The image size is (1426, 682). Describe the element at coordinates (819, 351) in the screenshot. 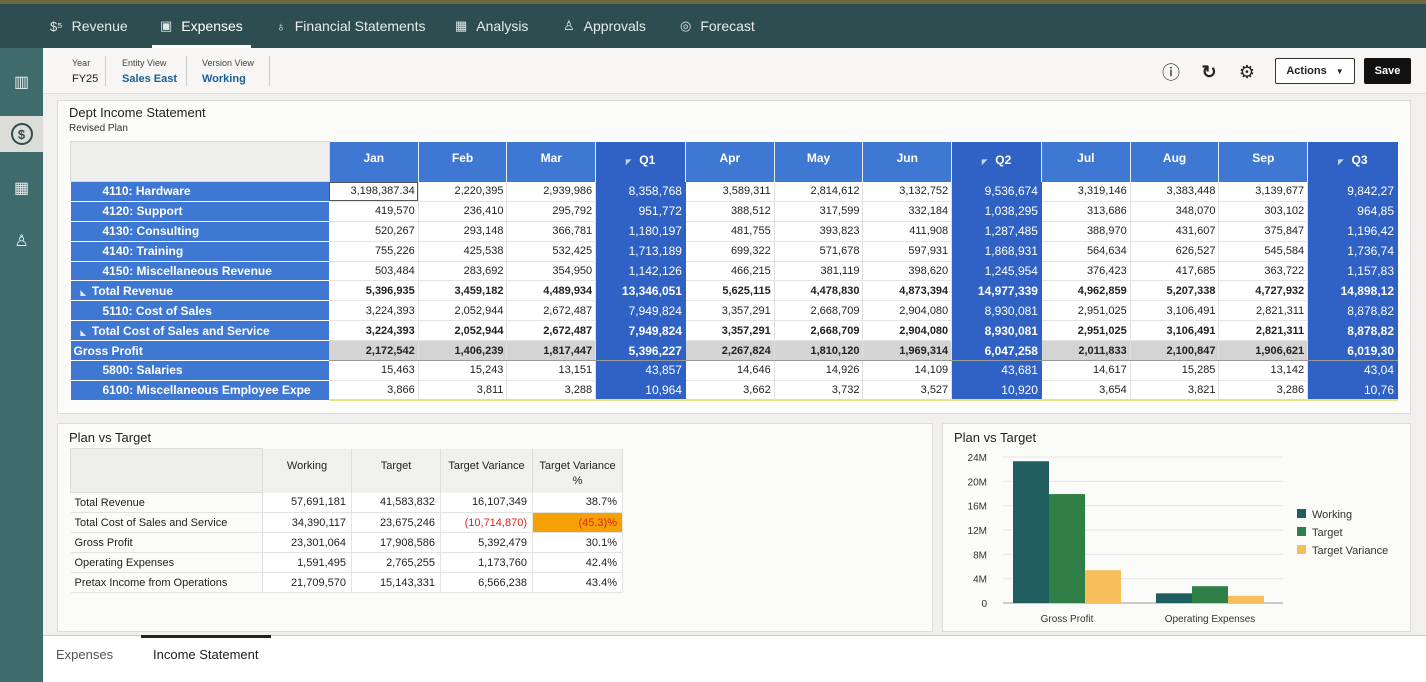

I see `data-cell: 1,810,120` at that location.